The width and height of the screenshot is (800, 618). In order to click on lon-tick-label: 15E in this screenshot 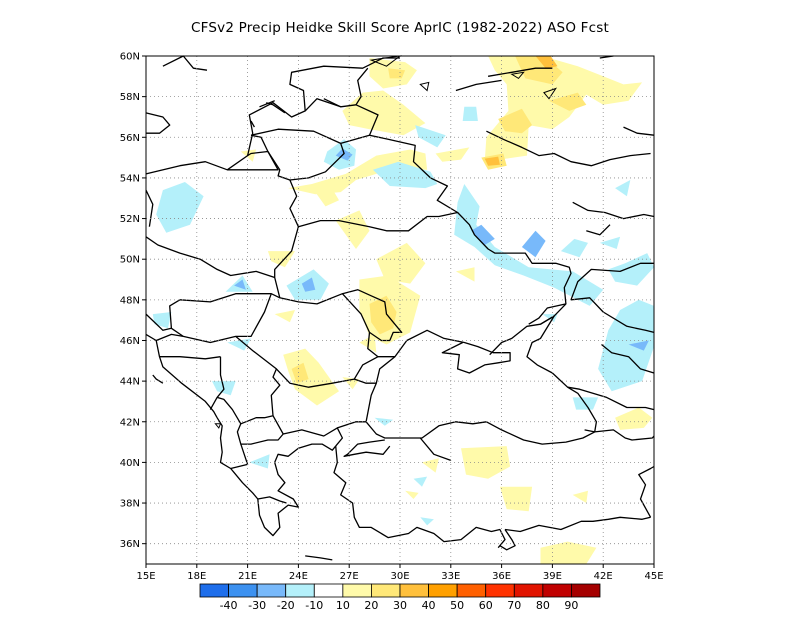, I will do `click(145, 576)`.